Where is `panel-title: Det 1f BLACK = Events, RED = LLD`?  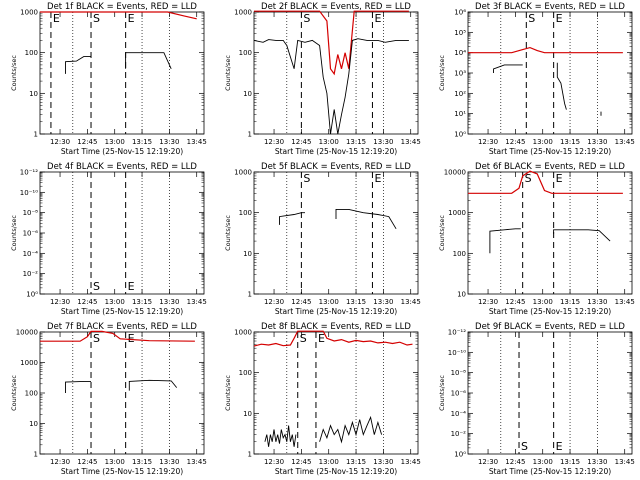 panel-title: Det 1f BLACK = Events, RED = LLD is located at coordinates (122, 7).